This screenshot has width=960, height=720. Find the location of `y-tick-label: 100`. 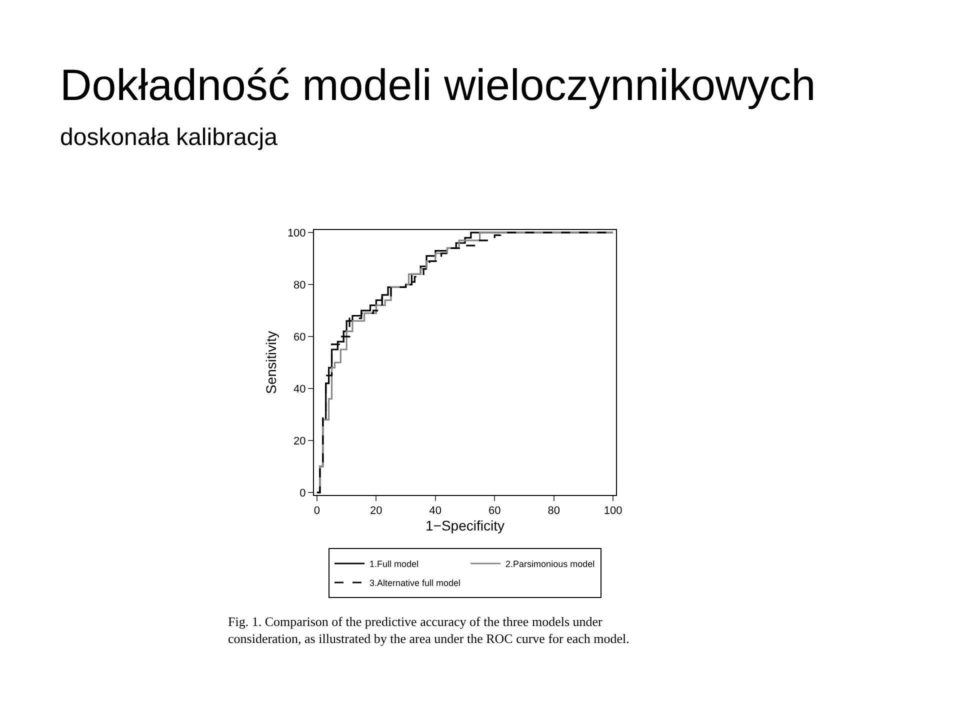

y-tick-label: 100 is located at coordinates (296, 233).